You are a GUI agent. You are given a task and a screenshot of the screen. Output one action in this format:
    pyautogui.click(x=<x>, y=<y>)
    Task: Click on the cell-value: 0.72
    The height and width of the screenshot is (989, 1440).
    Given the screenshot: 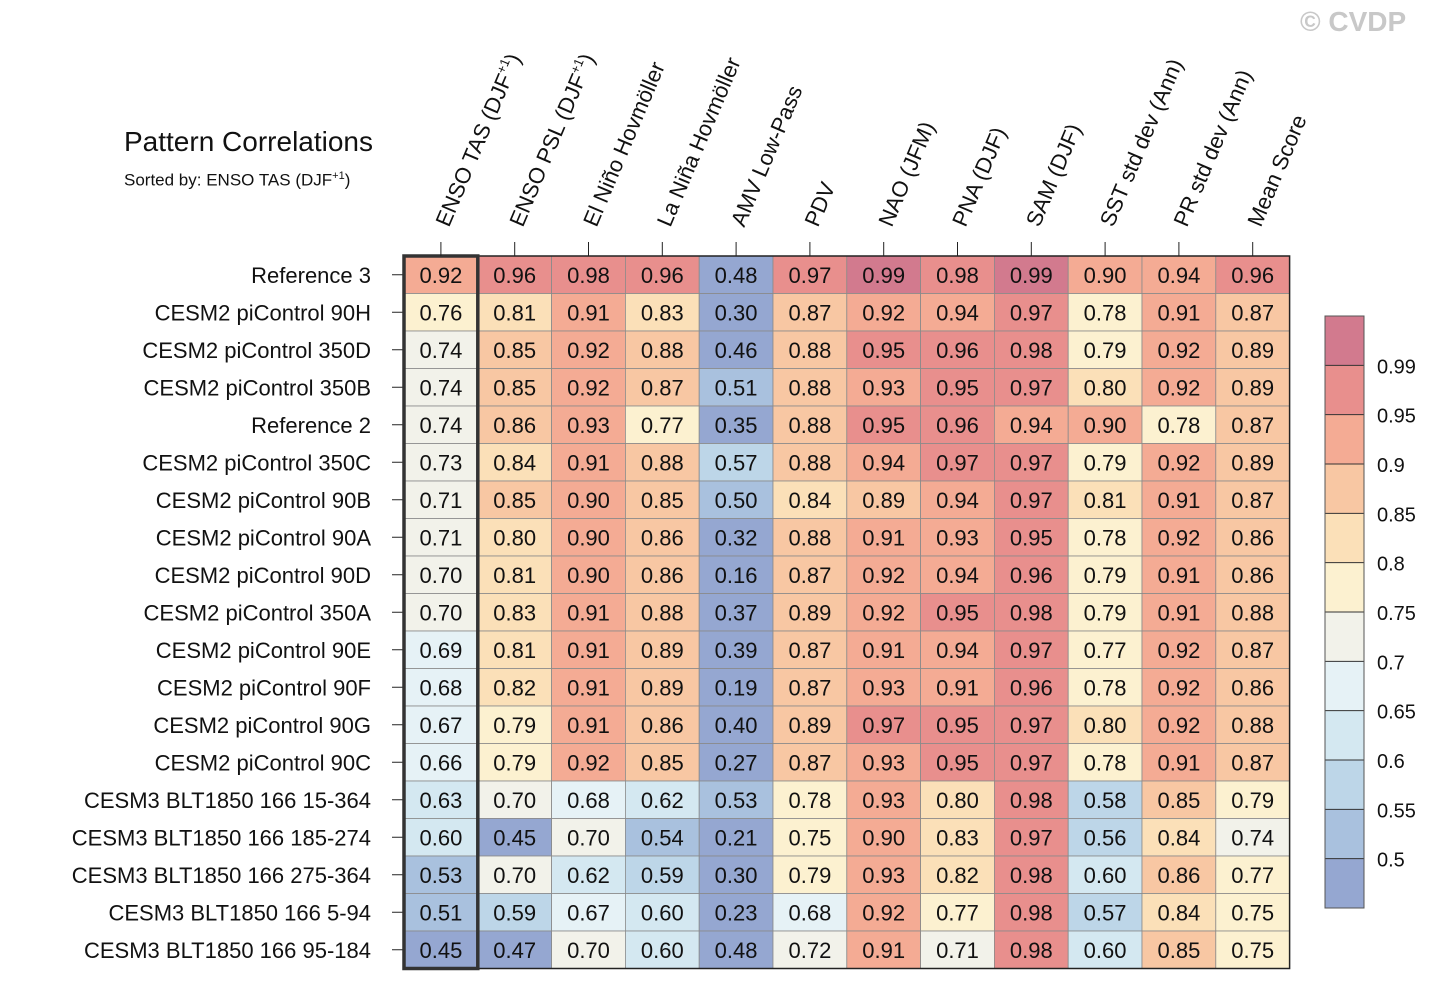 What is the action you would take?
    pyautogui.click(x=809, y=950)
    